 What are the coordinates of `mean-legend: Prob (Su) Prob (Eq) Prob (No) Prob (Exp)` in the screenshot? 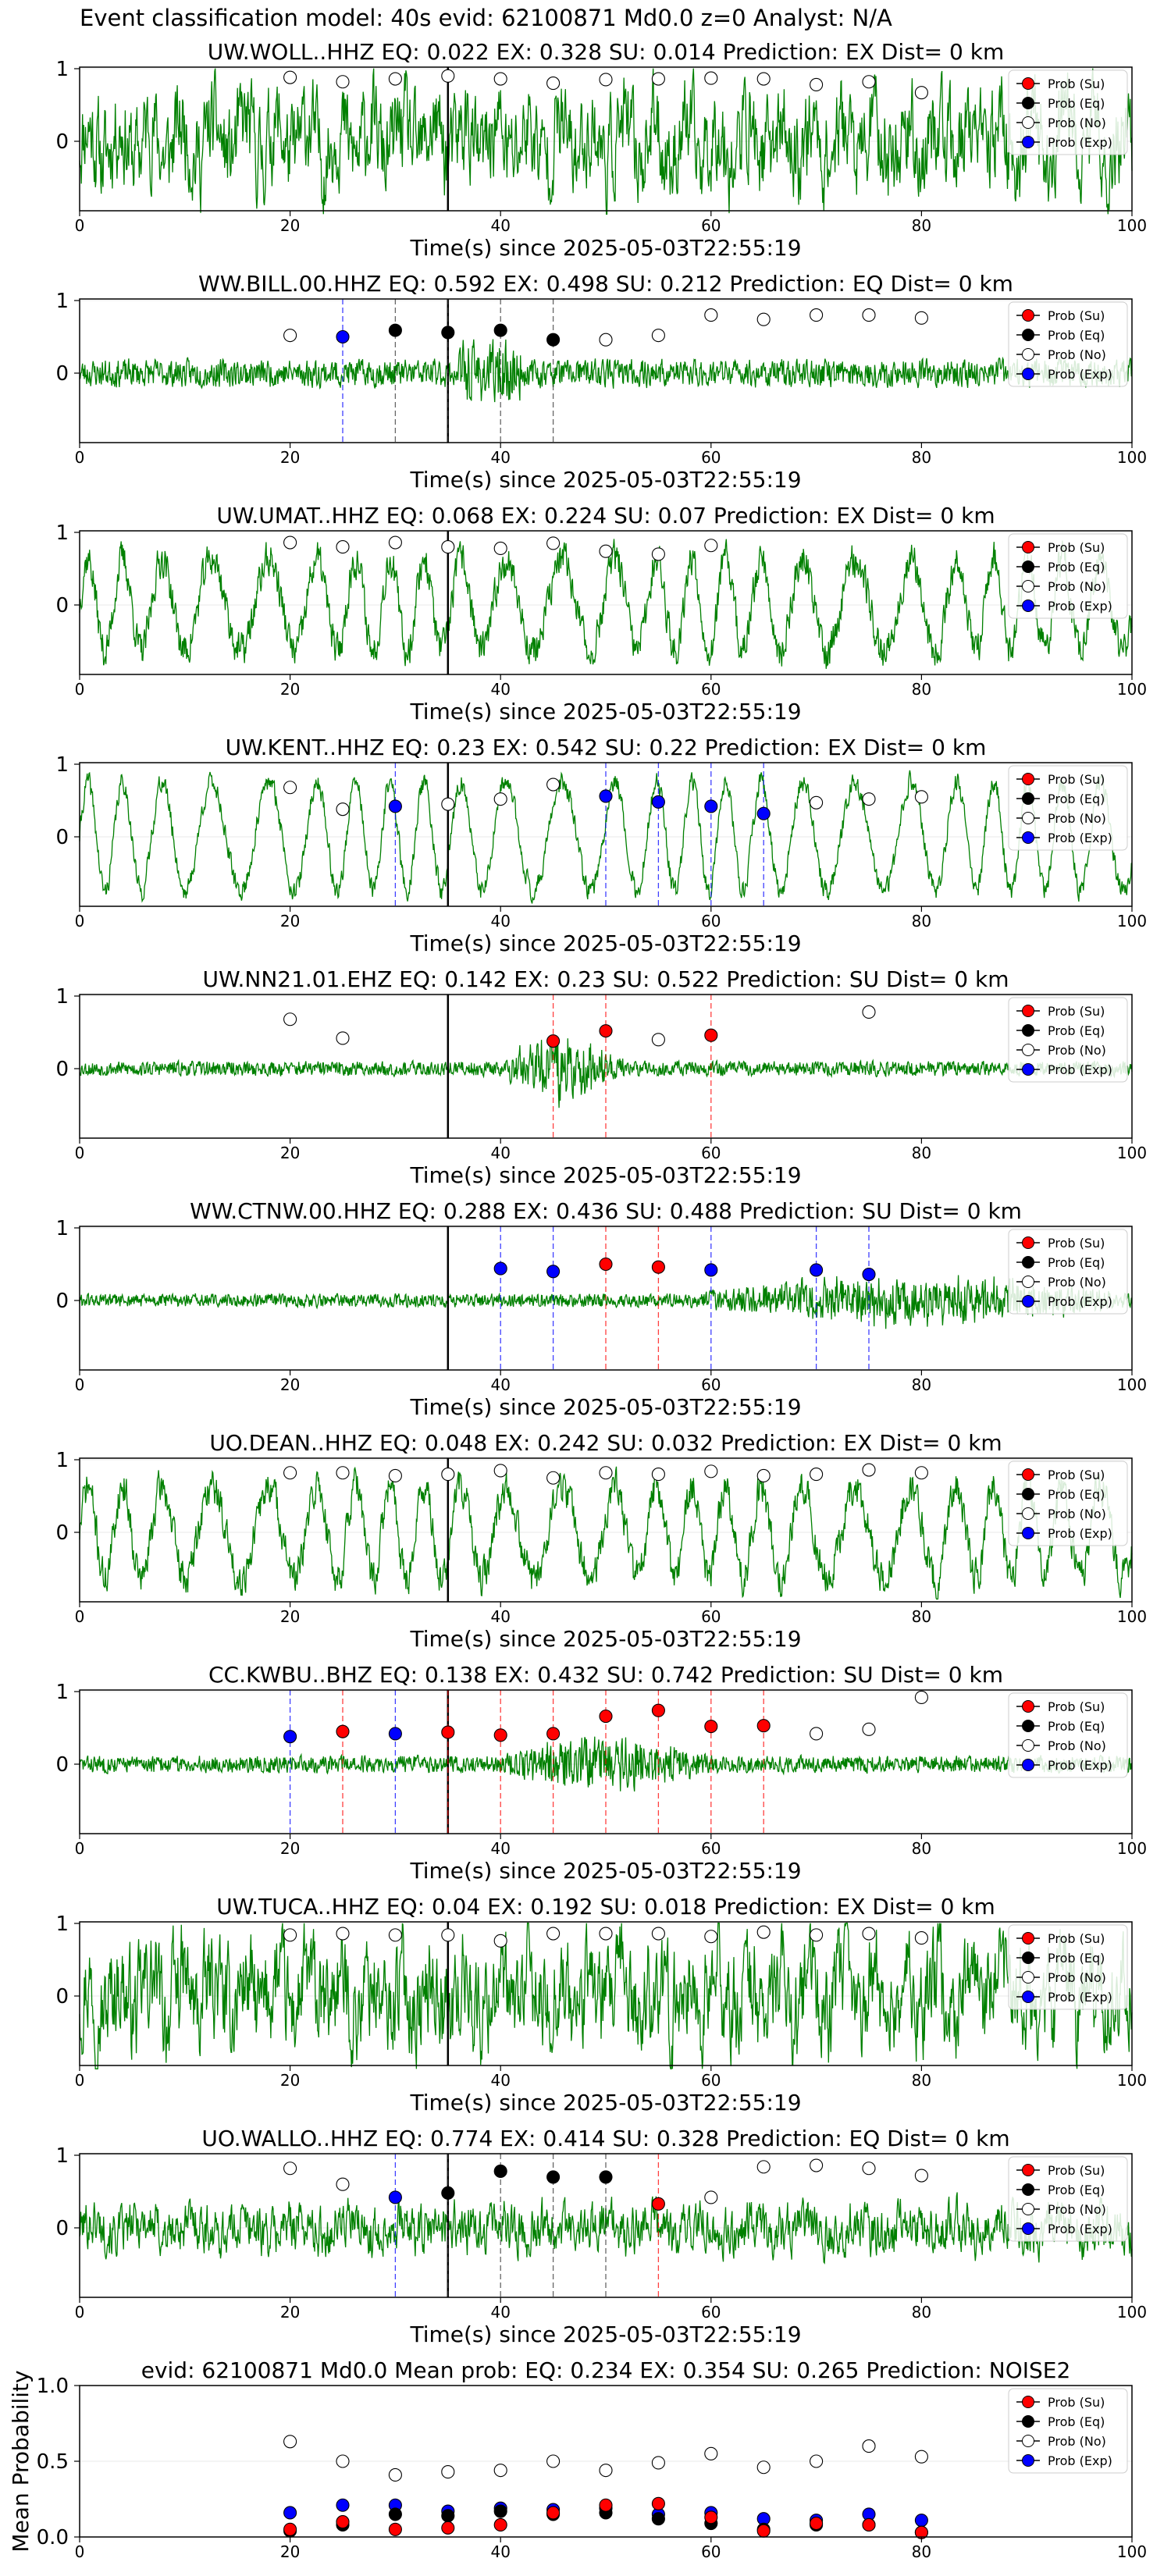 It's located at (1068, 2431).